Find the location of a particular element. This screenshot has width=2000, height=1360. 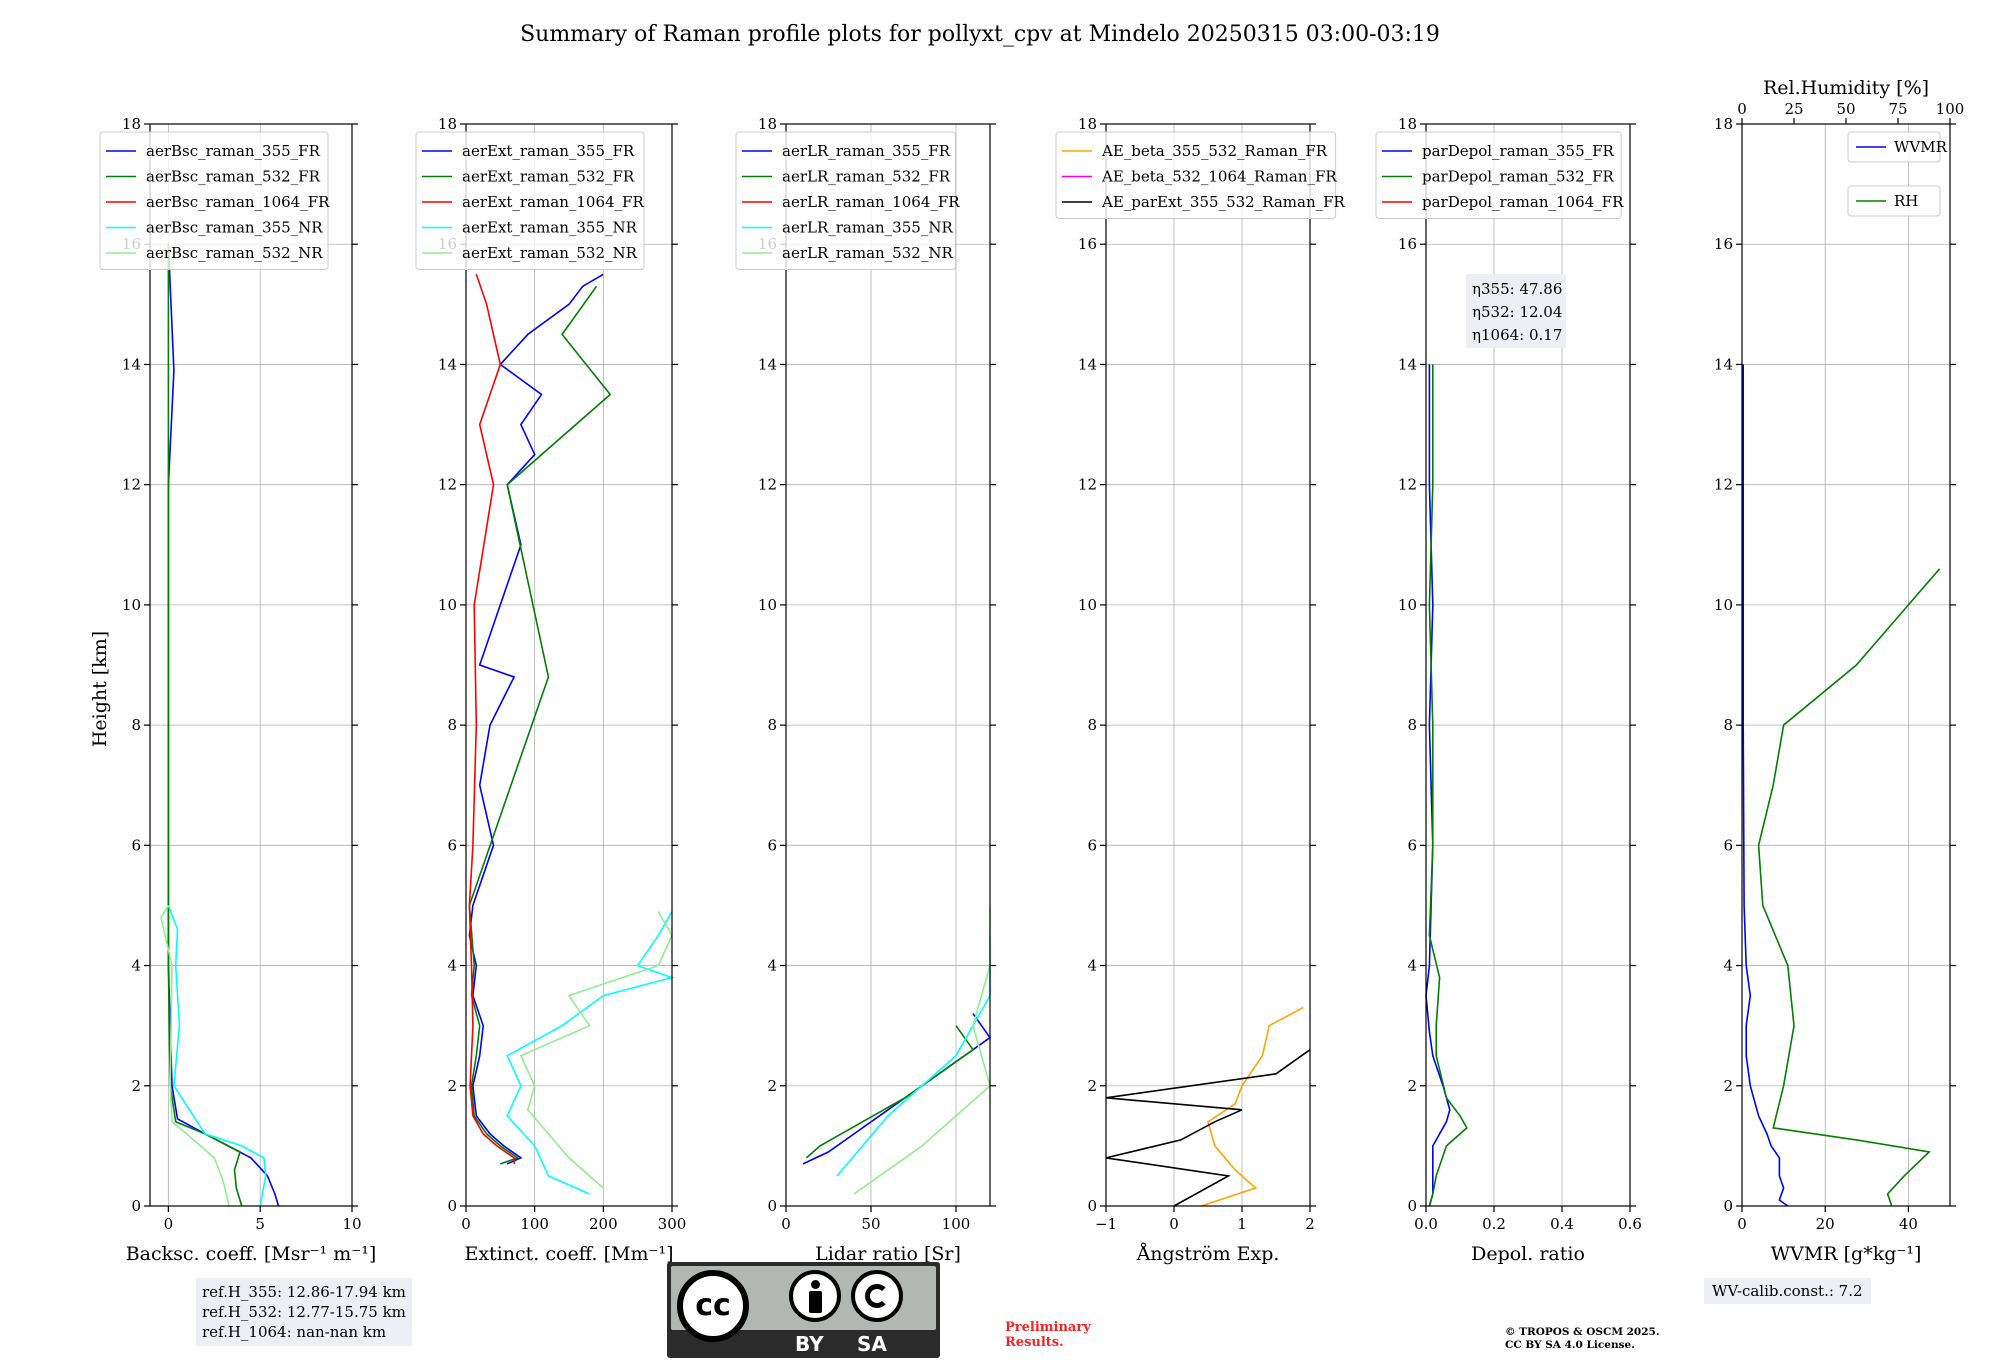

series-line-aerLR_raman_532_NR is located at coordinates (922, 1050).